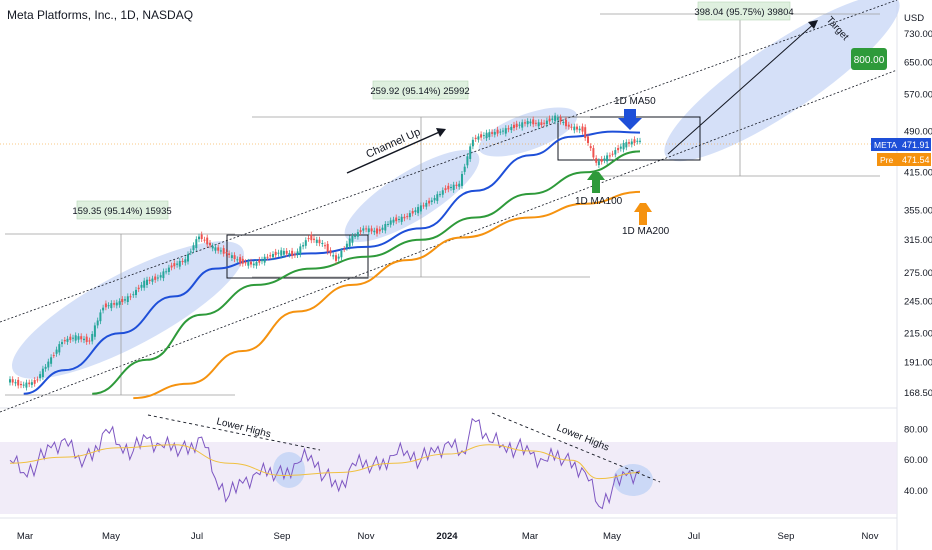 Image resolution: width=932 pixels, height=550 pixels. Describe the element at coordinates (813, 24) in the screenshot. I see `target-arrowhead` at that location.